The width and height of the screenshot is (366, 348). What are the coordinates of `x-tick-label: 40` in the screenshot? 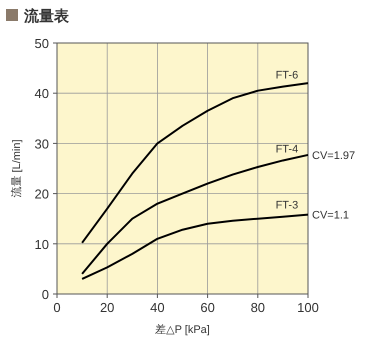 It's located at (157, 307).